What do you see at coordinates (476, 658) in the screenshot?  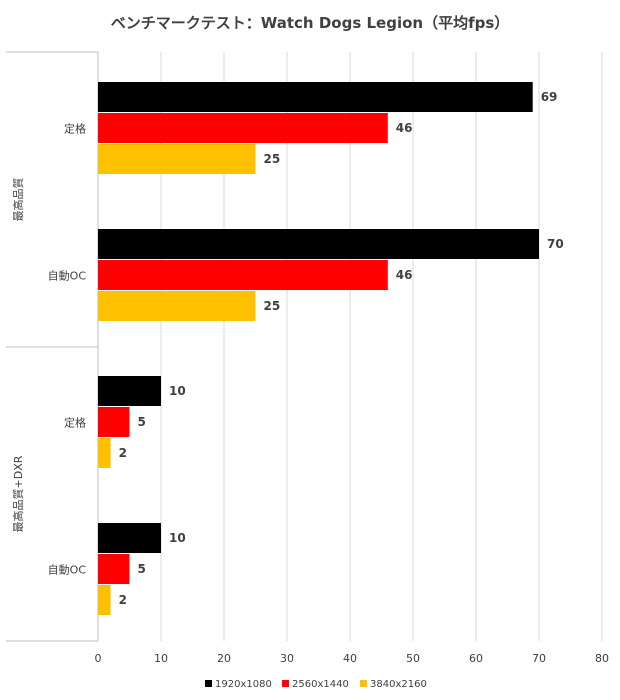 I see `x-tick-label: 60` at bounding box center [476, 658].